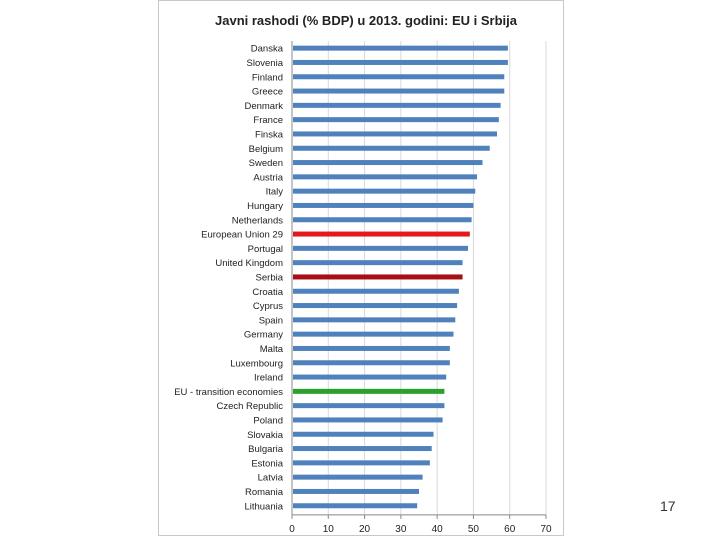 The width and height of the screenshot is (720, 540). What do you see at coordinates (267, 49) in the screenshot?
I see `category-label: Danska` at bounding box center [267, 49].